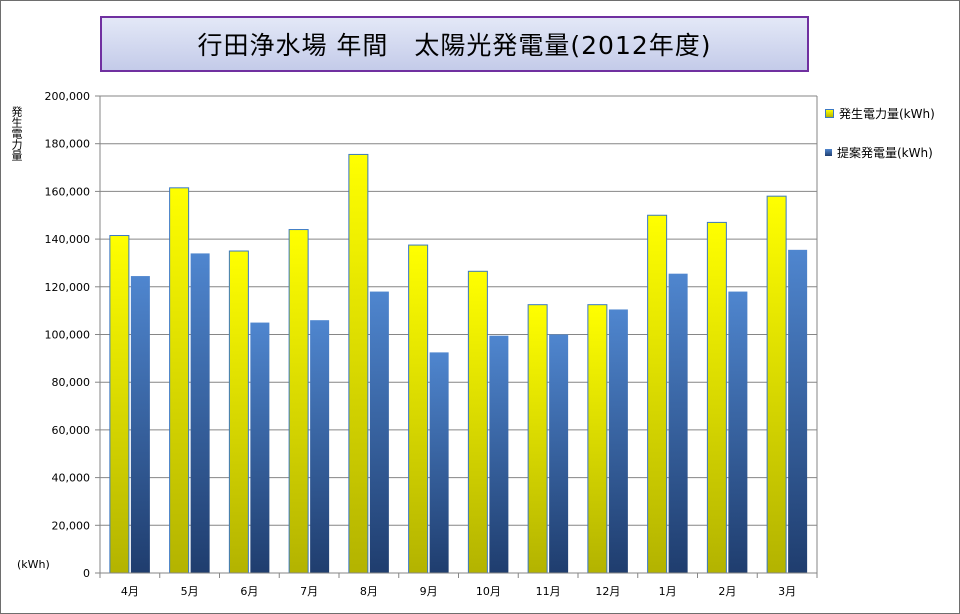  I want to click on y-tick-label: 180,000, so click(68, 144).